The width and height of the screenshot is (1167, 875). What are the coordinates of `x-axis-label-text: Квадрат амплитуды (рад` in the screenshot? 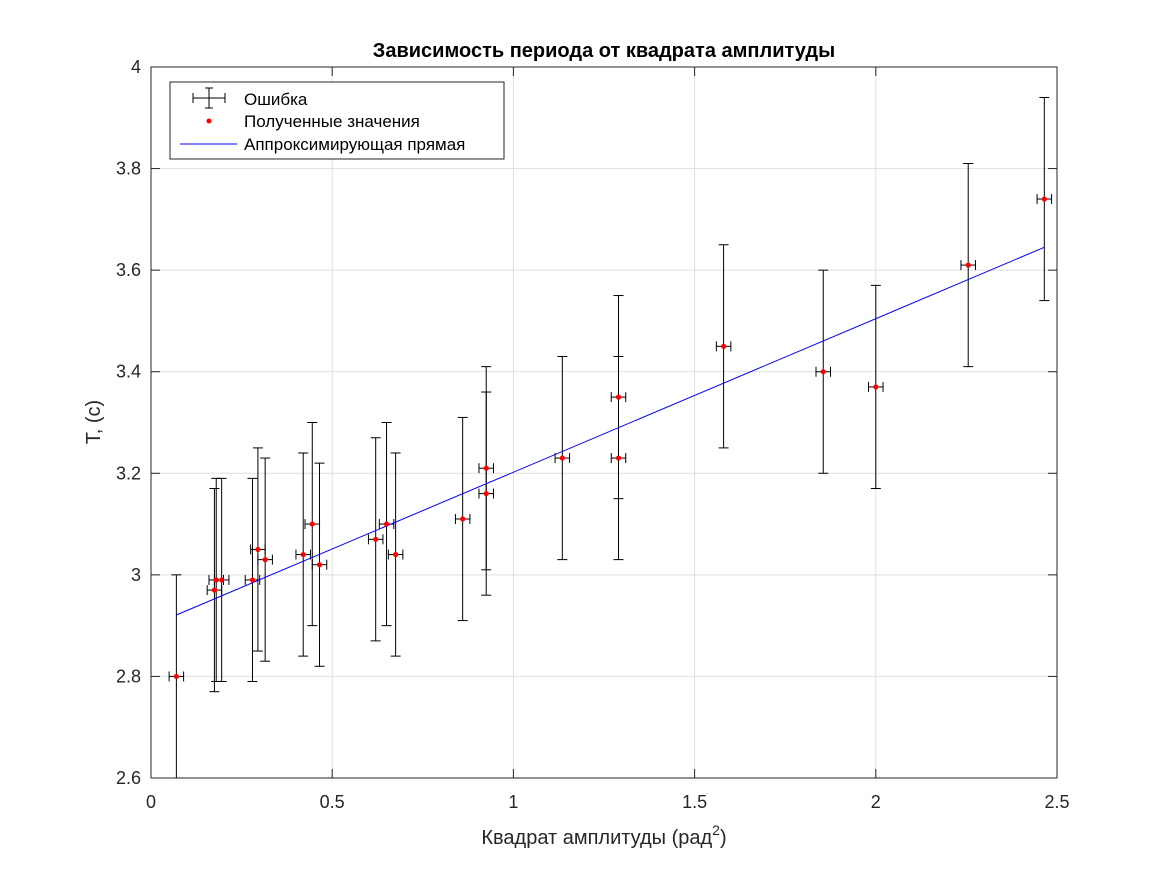 It's located at (596, 838).